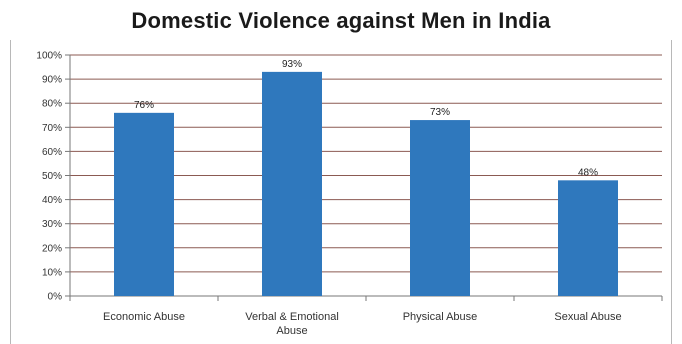  What do you see at coordinates (49, 56) in the screenshot?
I see `y-tick-label: 100%` at bounding box center [49, 56].